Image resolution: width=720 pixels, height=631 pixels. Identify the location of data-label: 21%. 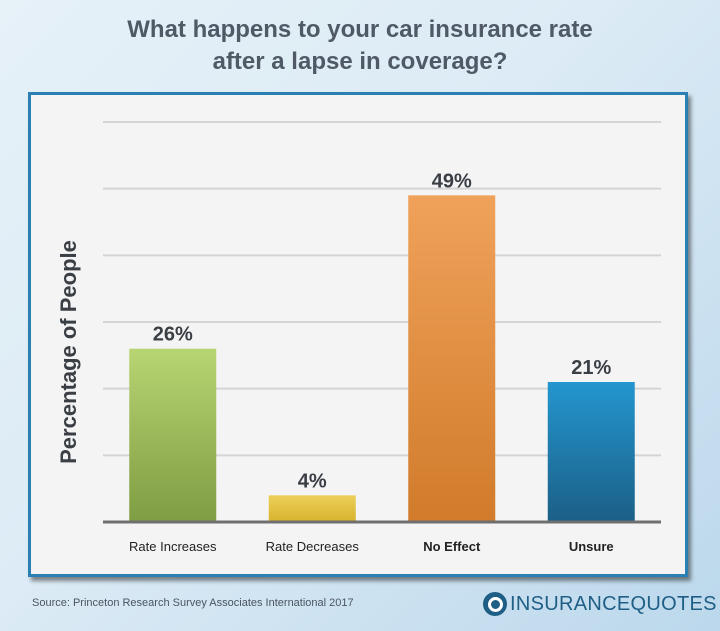
(591, 368).